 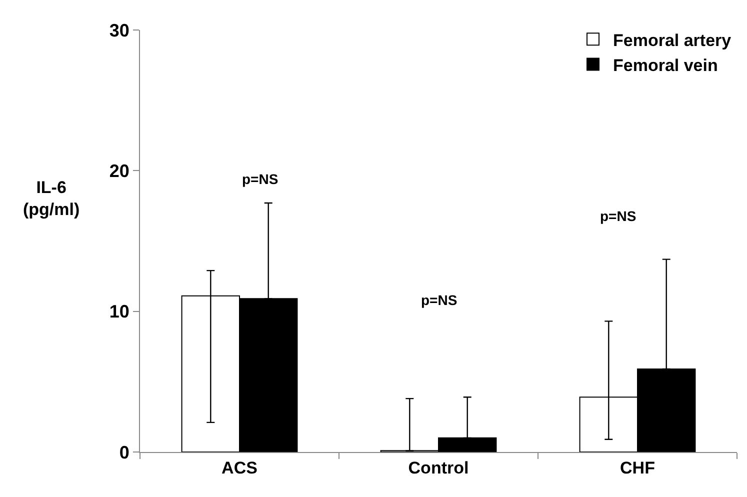 I want to click on x-tick-label: ACS, so click(x=240, y=468).